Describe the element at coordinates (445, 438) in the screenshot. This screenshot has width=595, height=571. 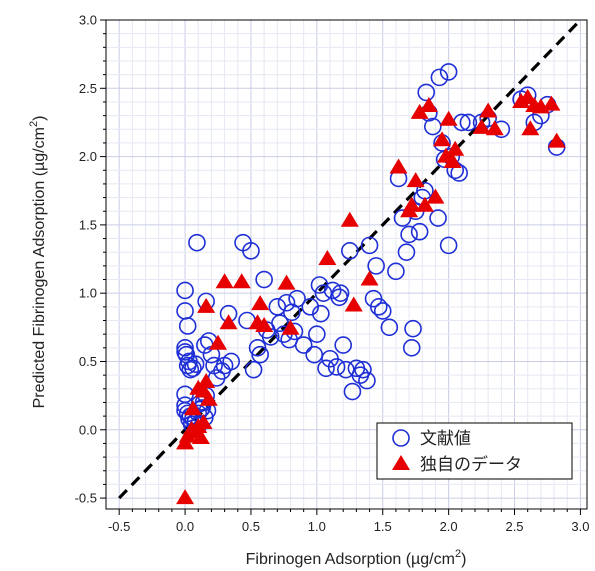
I see `legend-label-literature: 文献値` at that location.